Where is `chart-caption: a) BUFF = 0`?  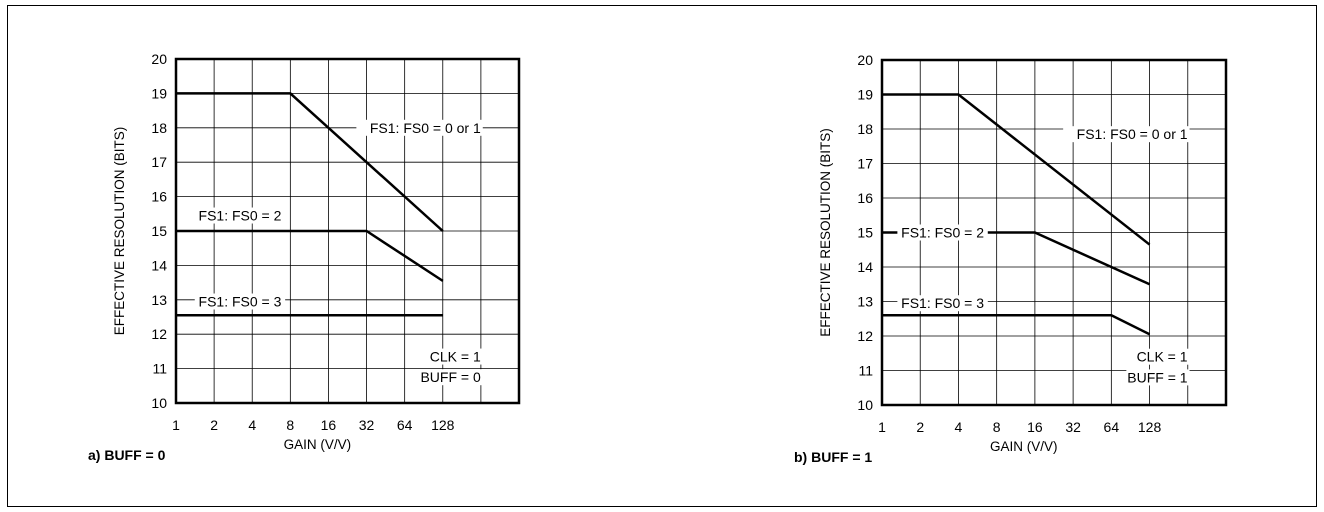 chart-caption: a) BUFF = 0 is located at coordinates (127, 455).